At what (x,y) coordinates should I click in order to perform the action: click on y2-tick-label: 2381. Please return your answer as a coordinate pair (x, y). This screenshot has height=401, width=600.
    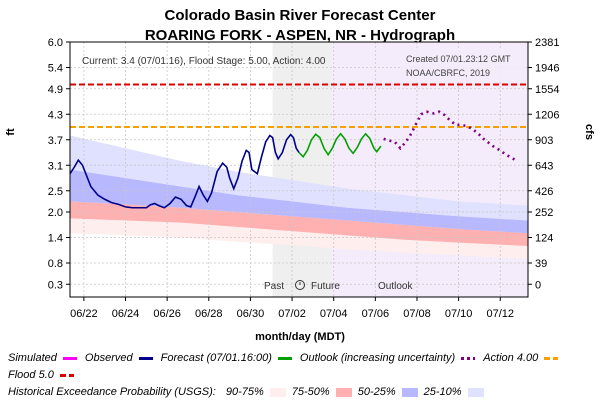
    Looking at the image, I should click on (547, 43).